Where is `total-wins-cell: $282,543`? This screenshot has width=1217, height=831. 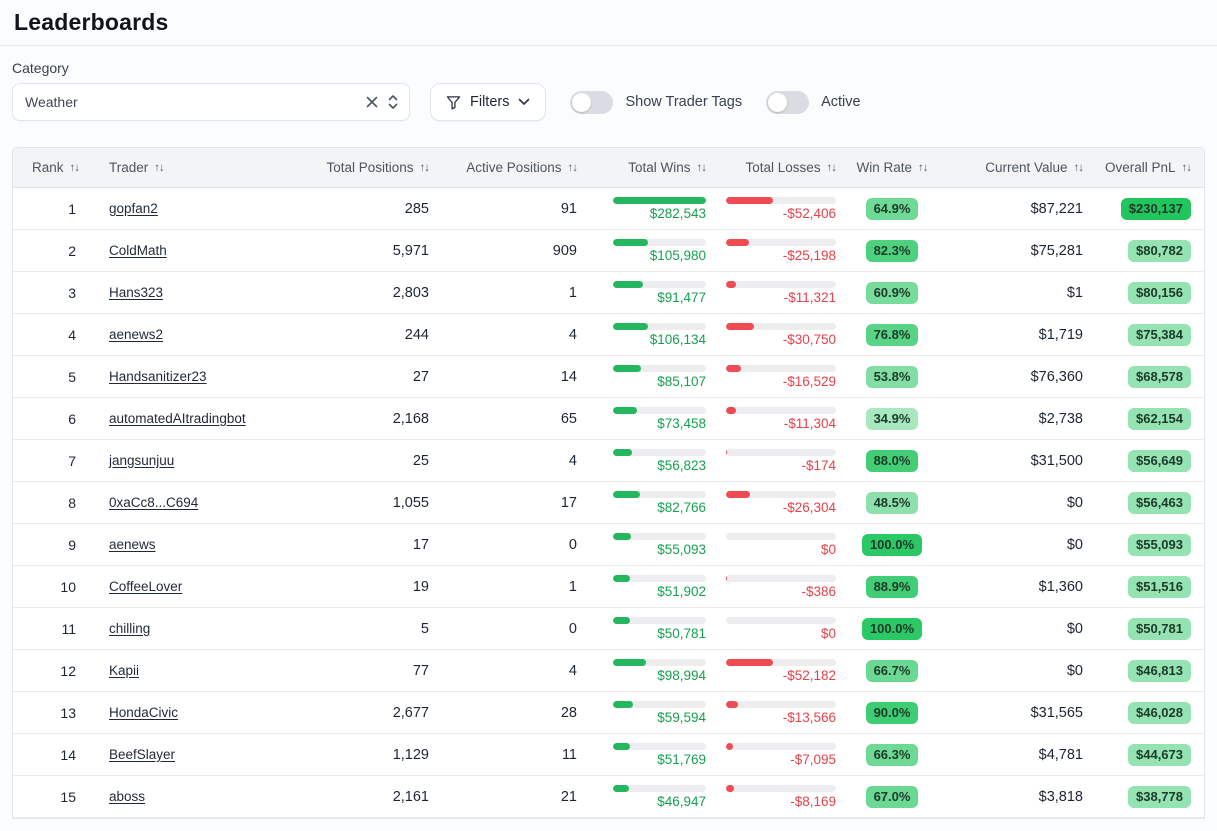 total-wins-cell: $282,543 is located at coordinates (643, 208).